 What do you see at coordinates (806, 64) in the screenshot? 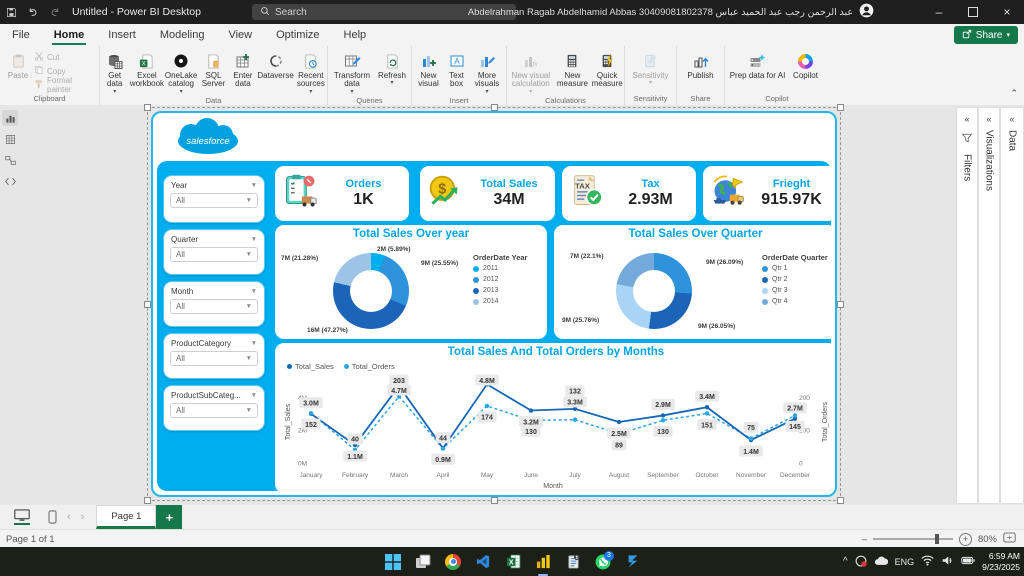
I see `copilot-button: Copilot` at bounding box center [806, 64].